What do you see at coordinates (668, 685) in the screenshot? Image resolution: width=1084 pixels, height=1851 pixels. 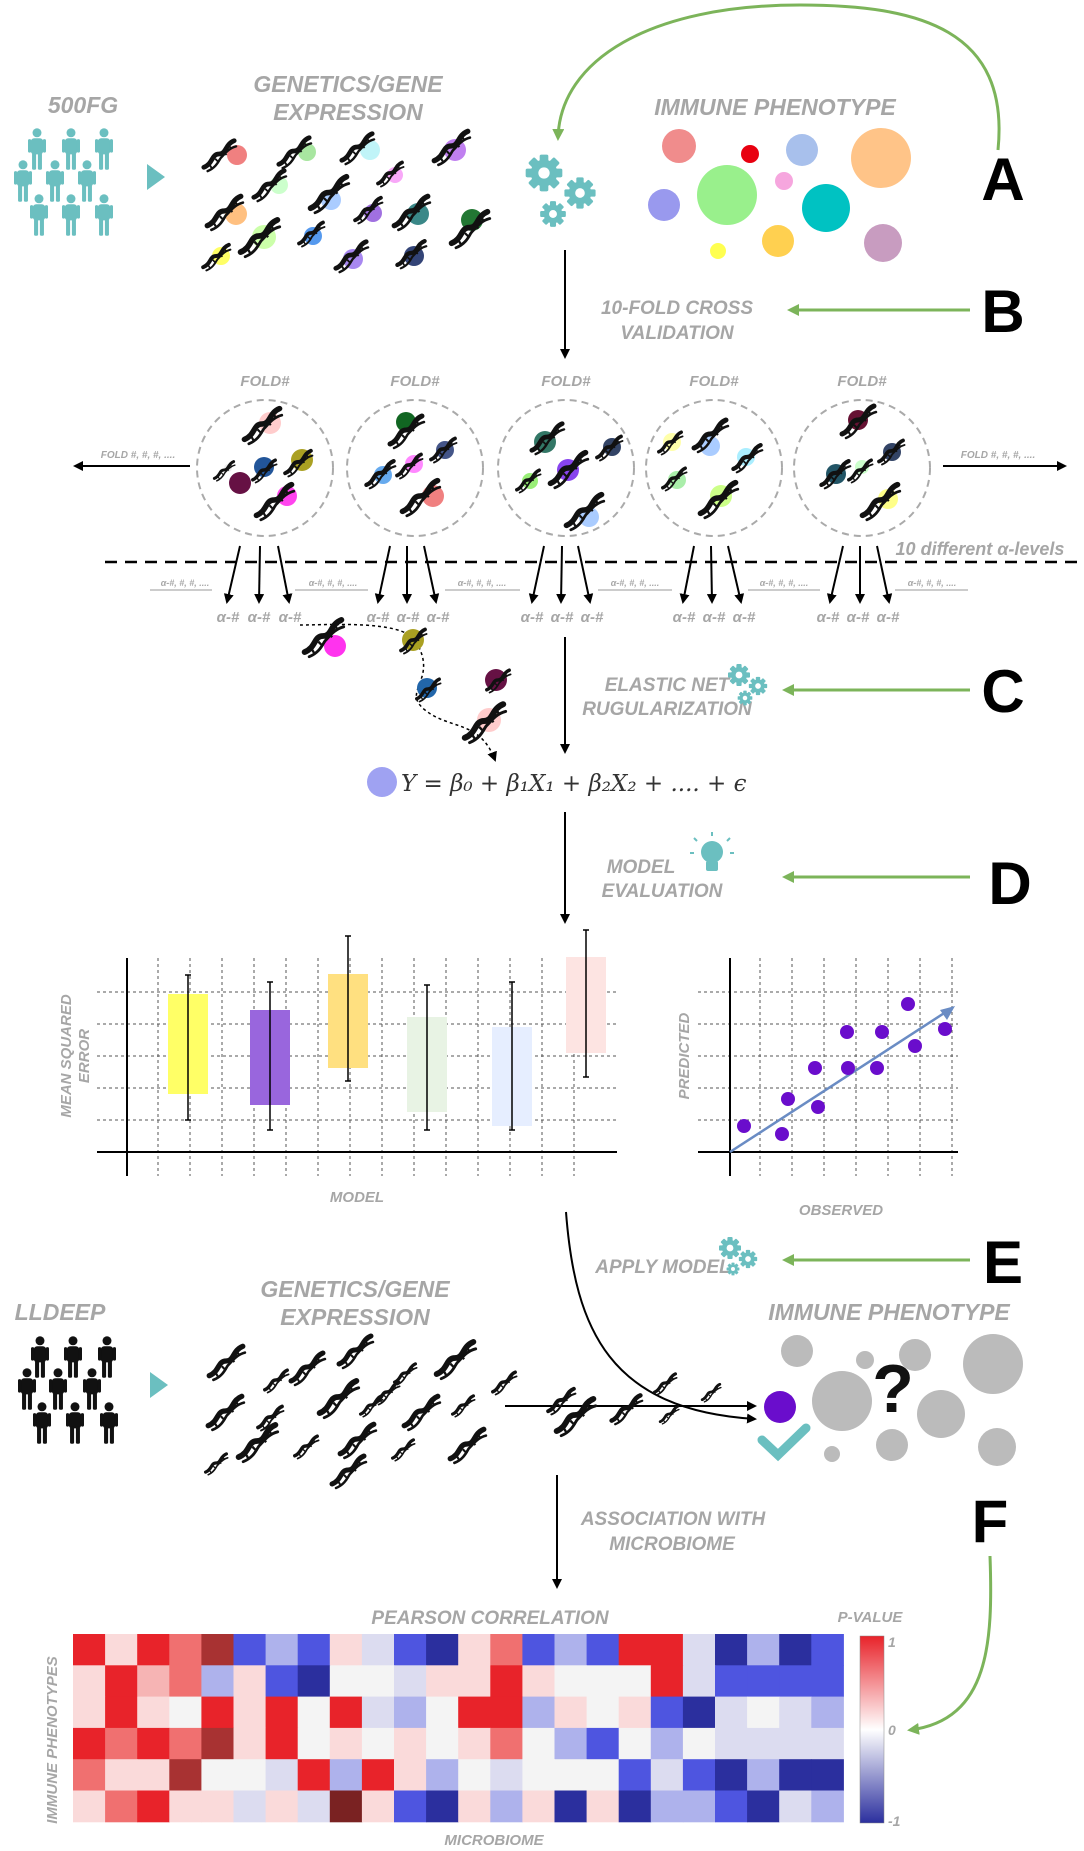 I see `enet-label-1: ELASTIC NET` at bounding box center [668, 685].